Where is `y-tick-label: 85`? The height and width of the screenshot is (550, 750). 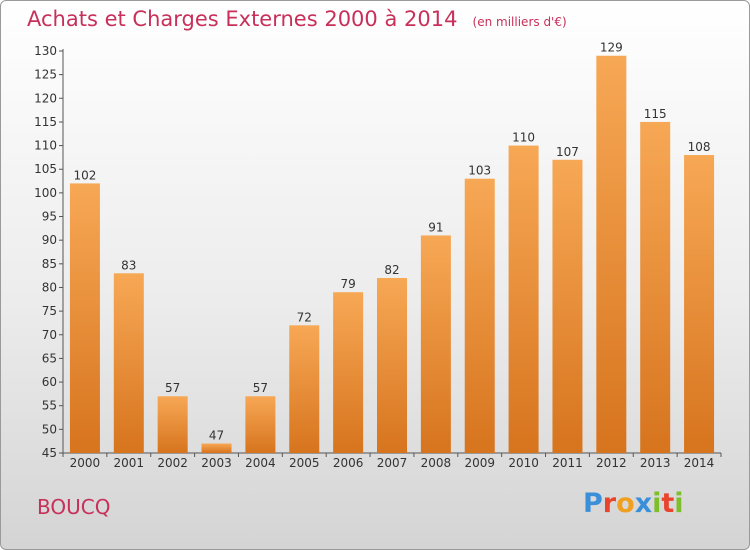
y-tick-label: 85 is located at coordinates (49, 264).